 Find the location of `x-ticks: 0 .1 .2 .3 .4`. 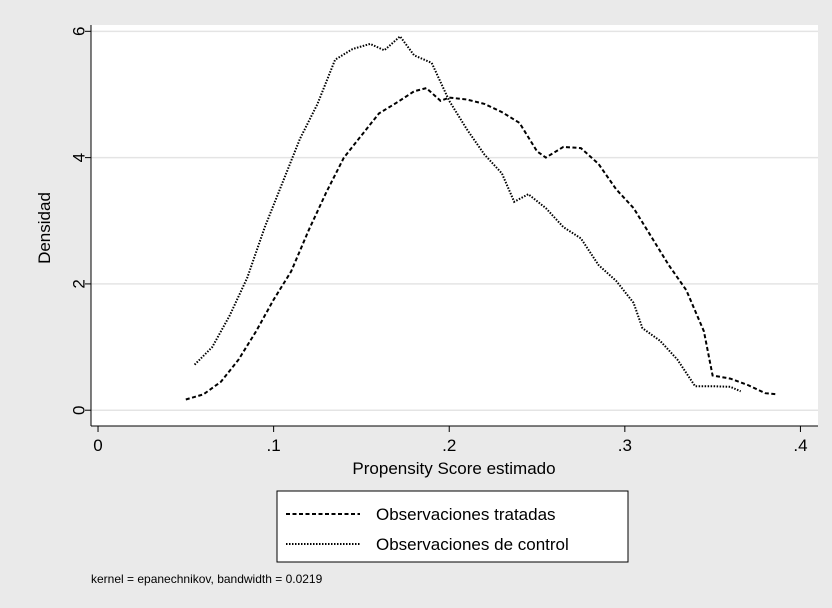

x-ticks: 0 .1 .2 .3 .4 is located at coordinates (450, 440).